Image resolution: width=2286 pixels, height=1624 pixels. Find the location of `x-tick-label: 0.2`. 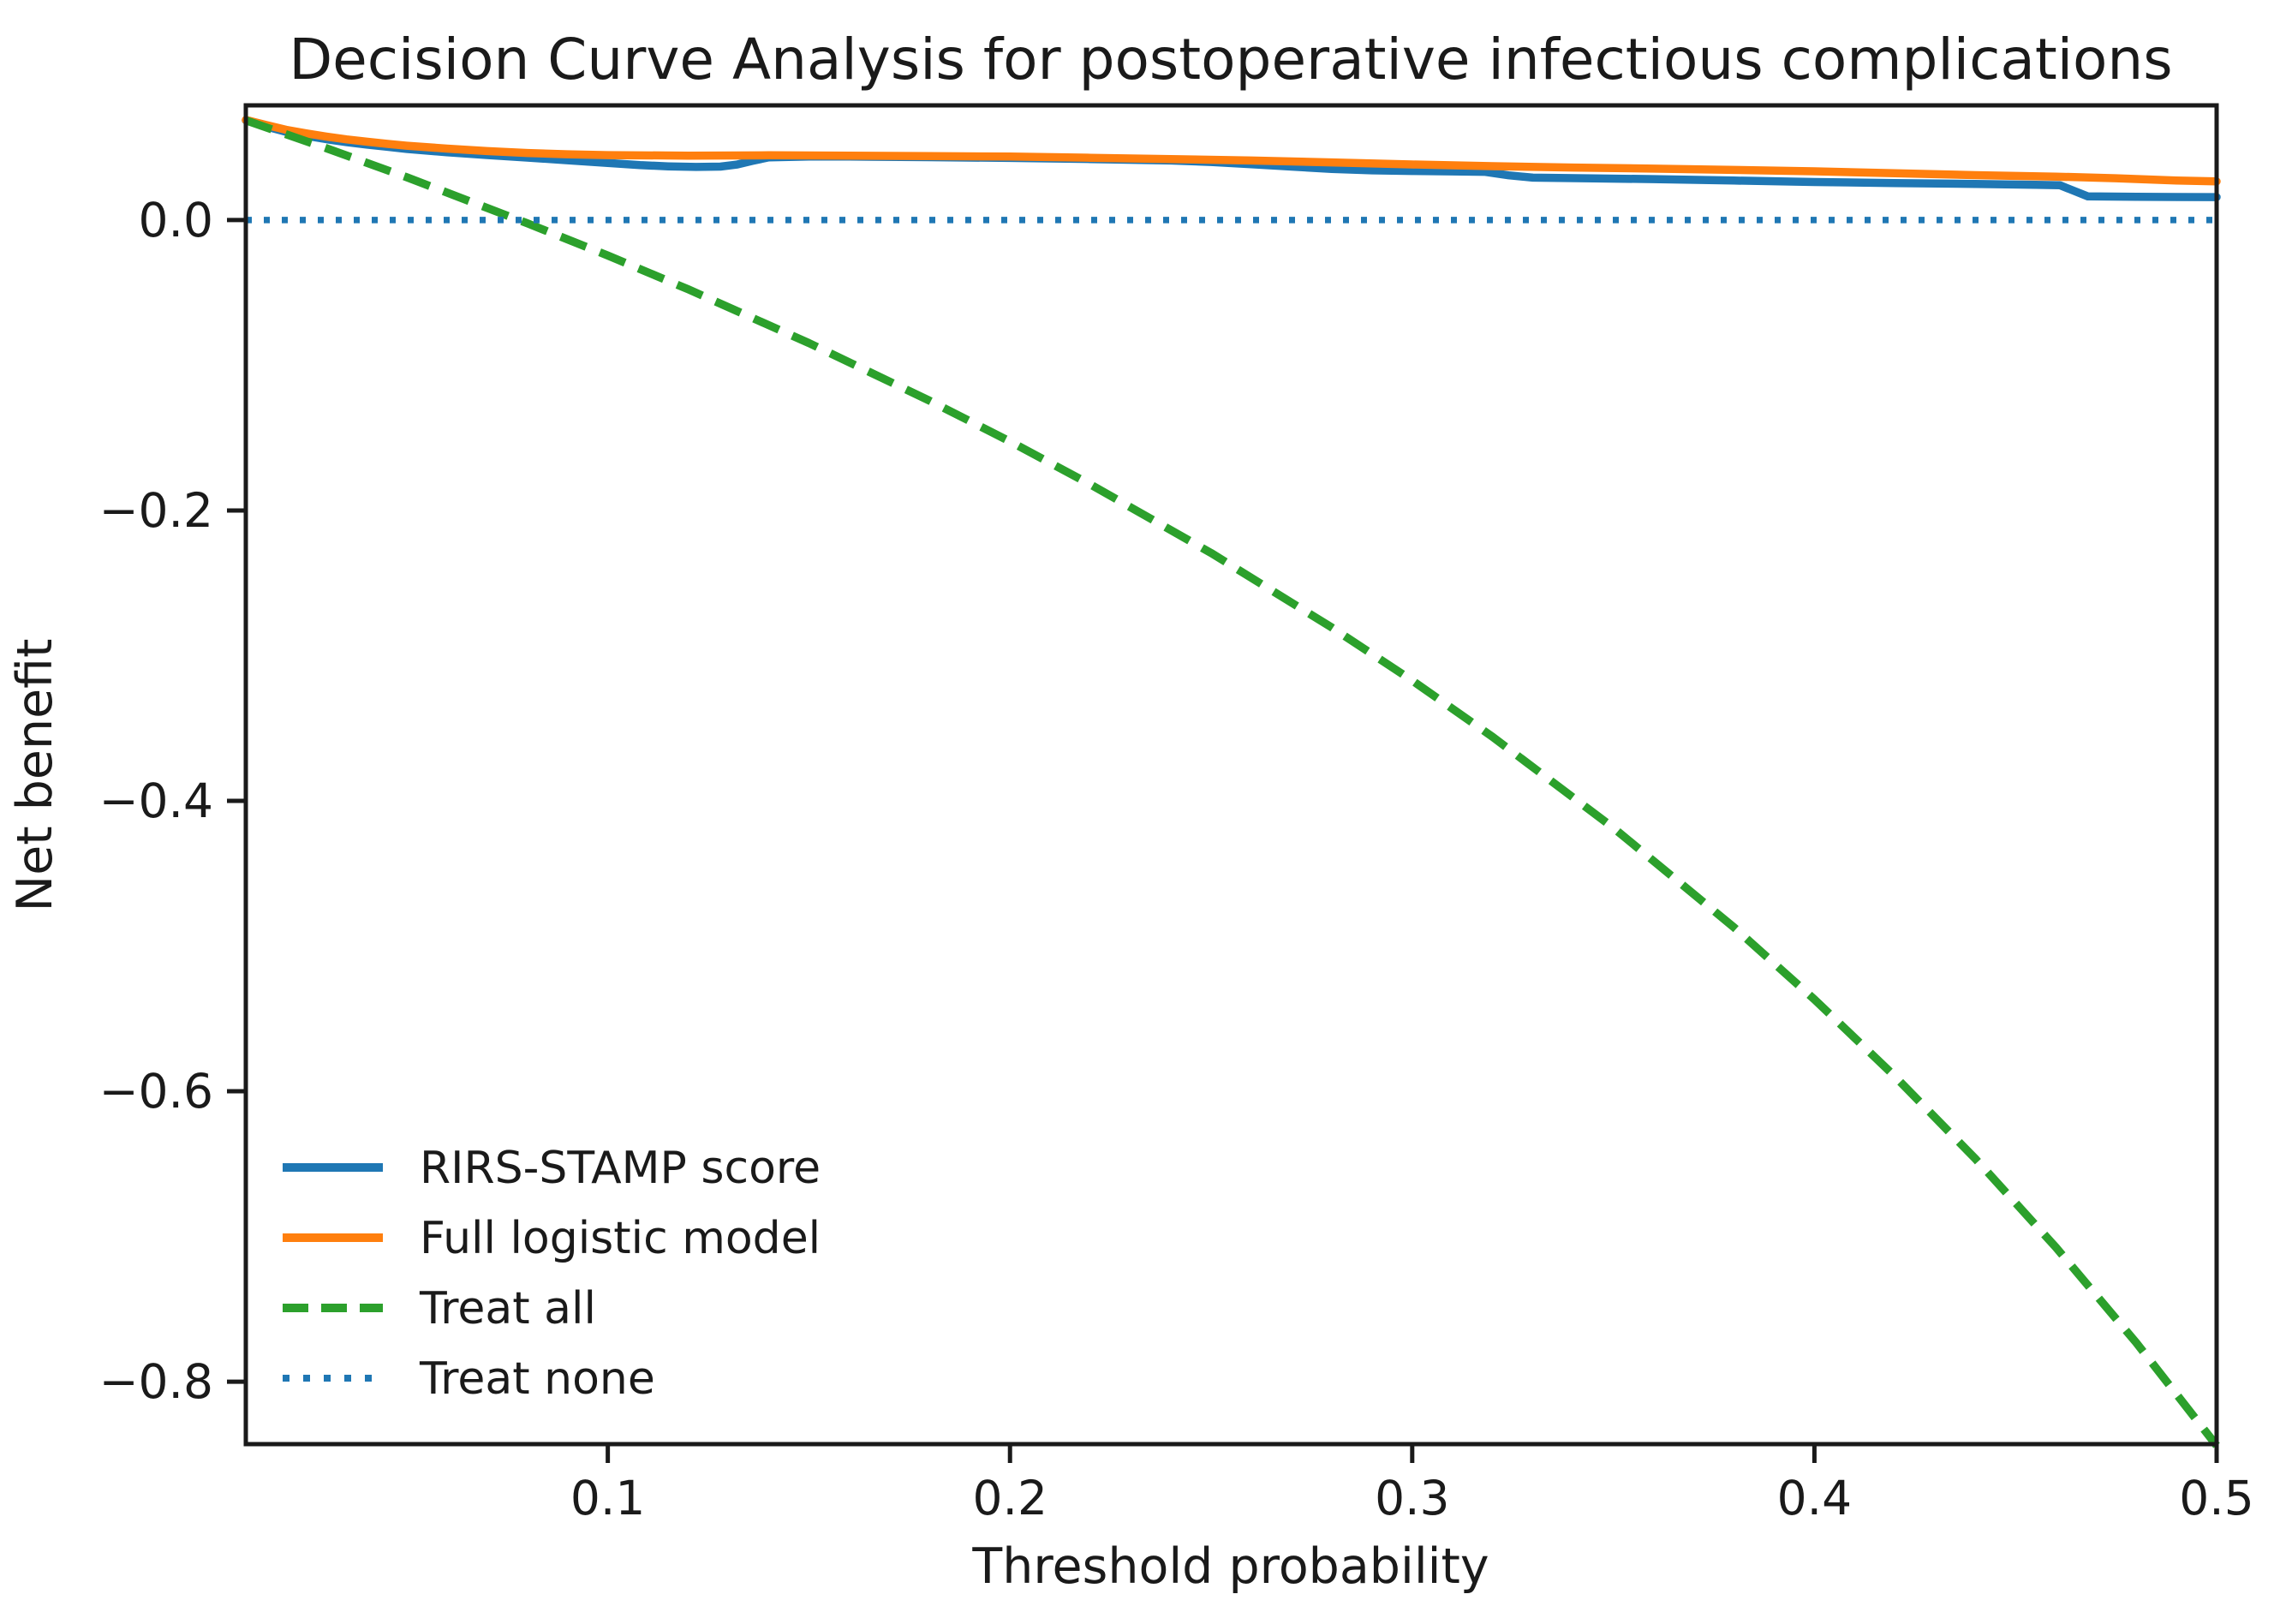

x-tick-label: 0.2 is located at coordinates (1010, 1498).